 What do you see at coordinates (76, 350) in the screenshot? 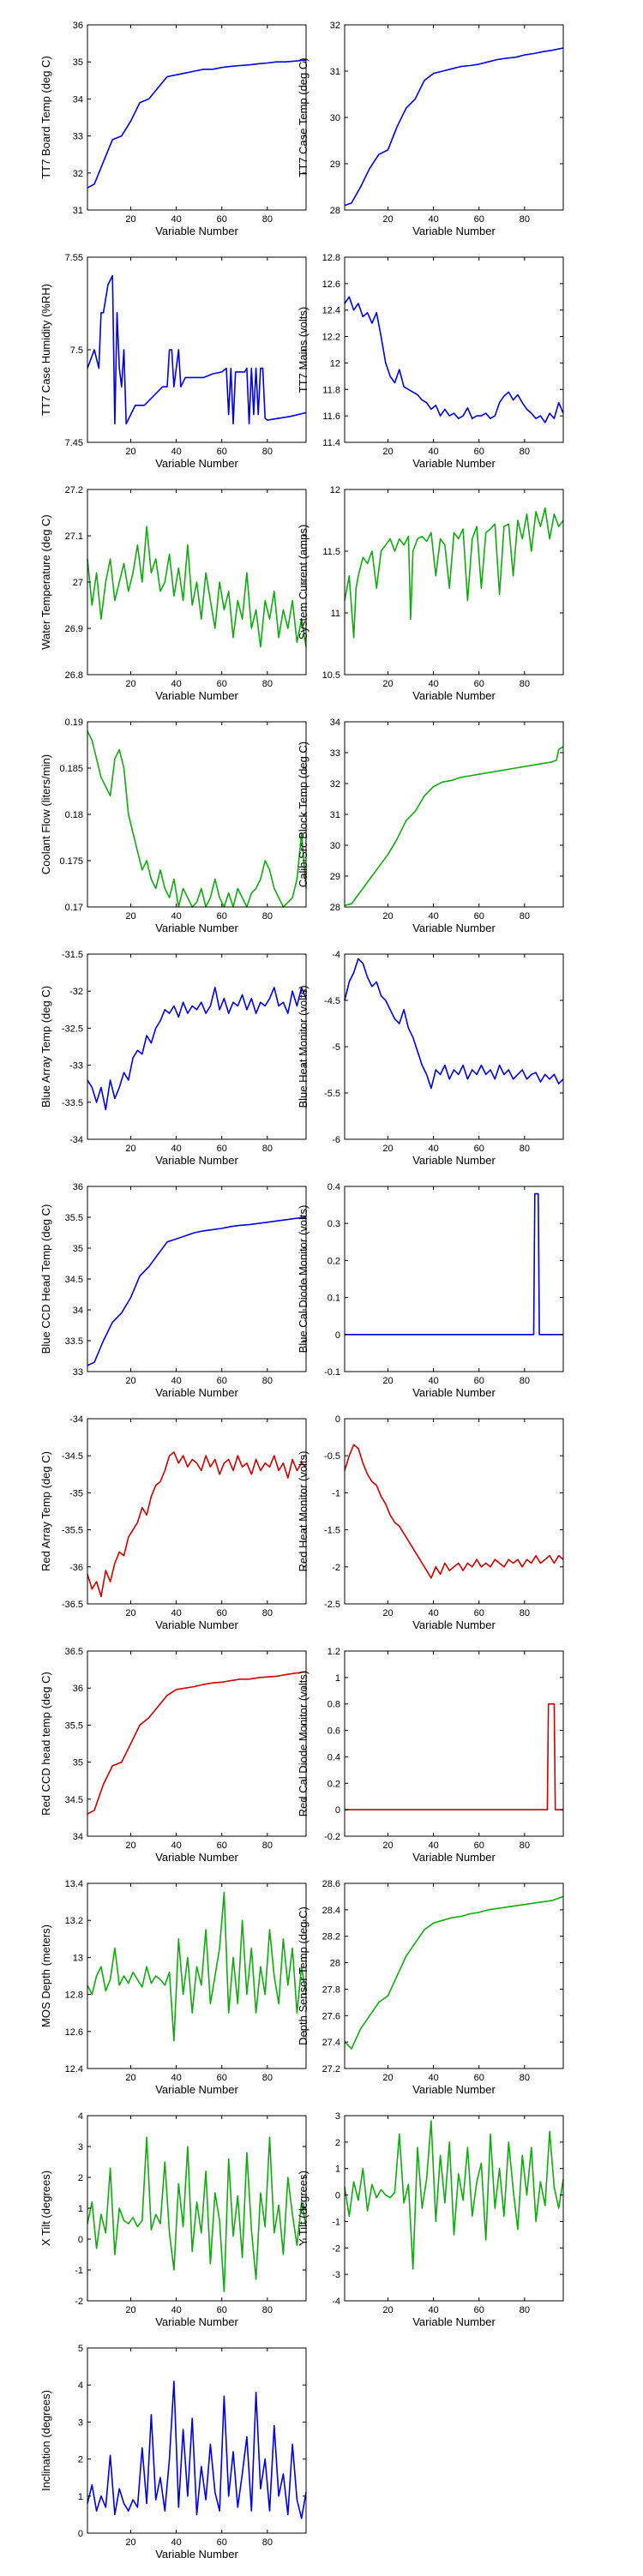
I see `y-tick-label: 7.5` at bounding box center [76, 350].